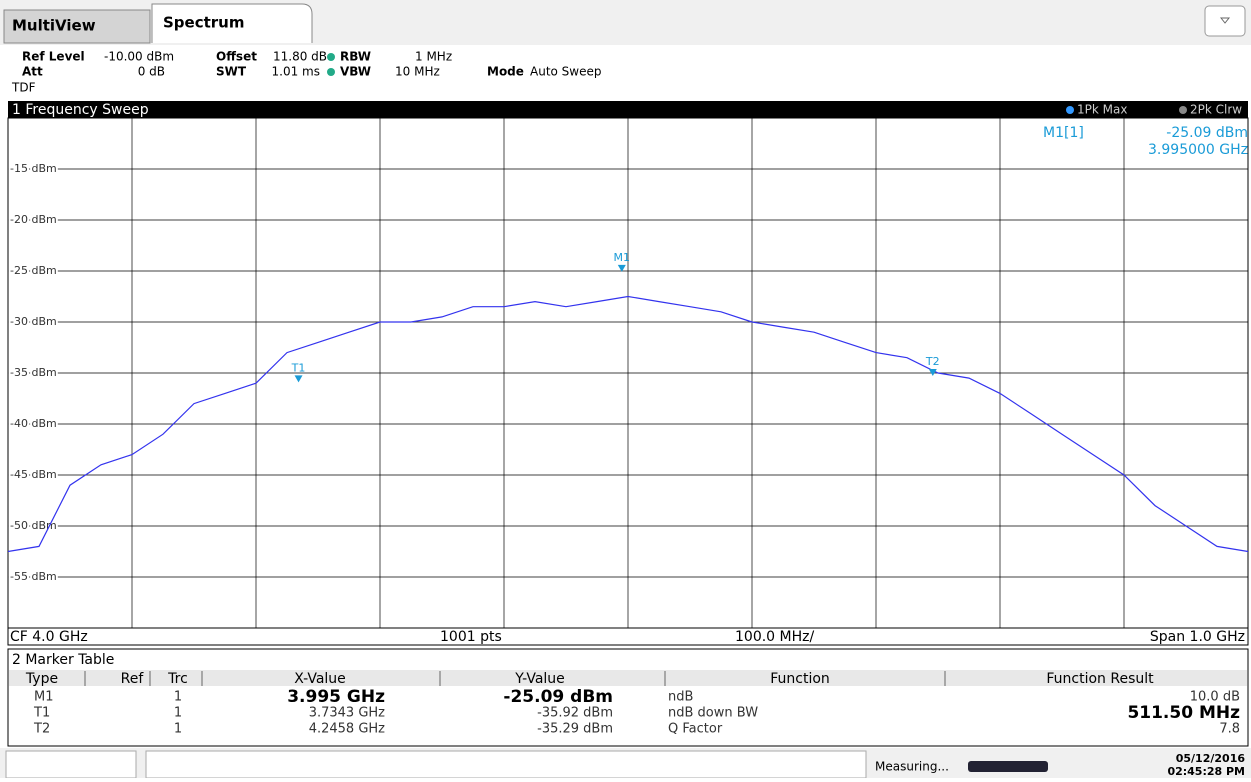 Image resolution: width=1251 pixels, height=782 pixels. I want to click on table-cell: T2, so click(41, 729).